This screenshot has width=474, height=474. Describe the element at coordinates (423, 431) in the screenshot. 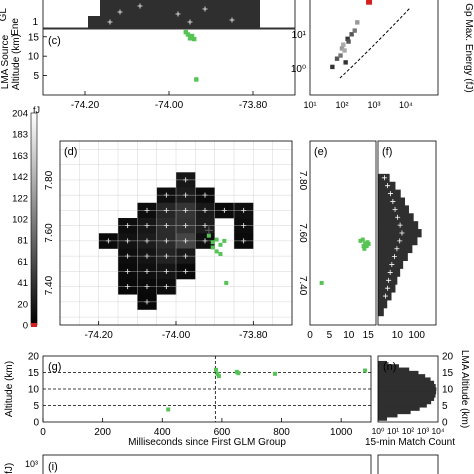

I see `x-tick-label: 10³` at that location.